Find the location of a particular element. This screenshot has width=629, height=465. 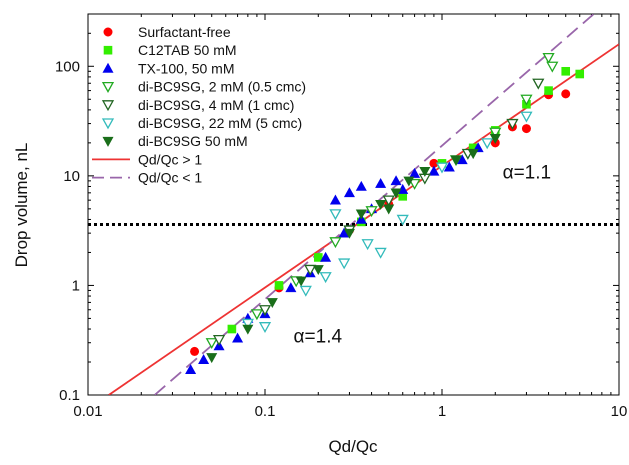

x-tick-label: 0.01 is located at coordinates (87, 411).